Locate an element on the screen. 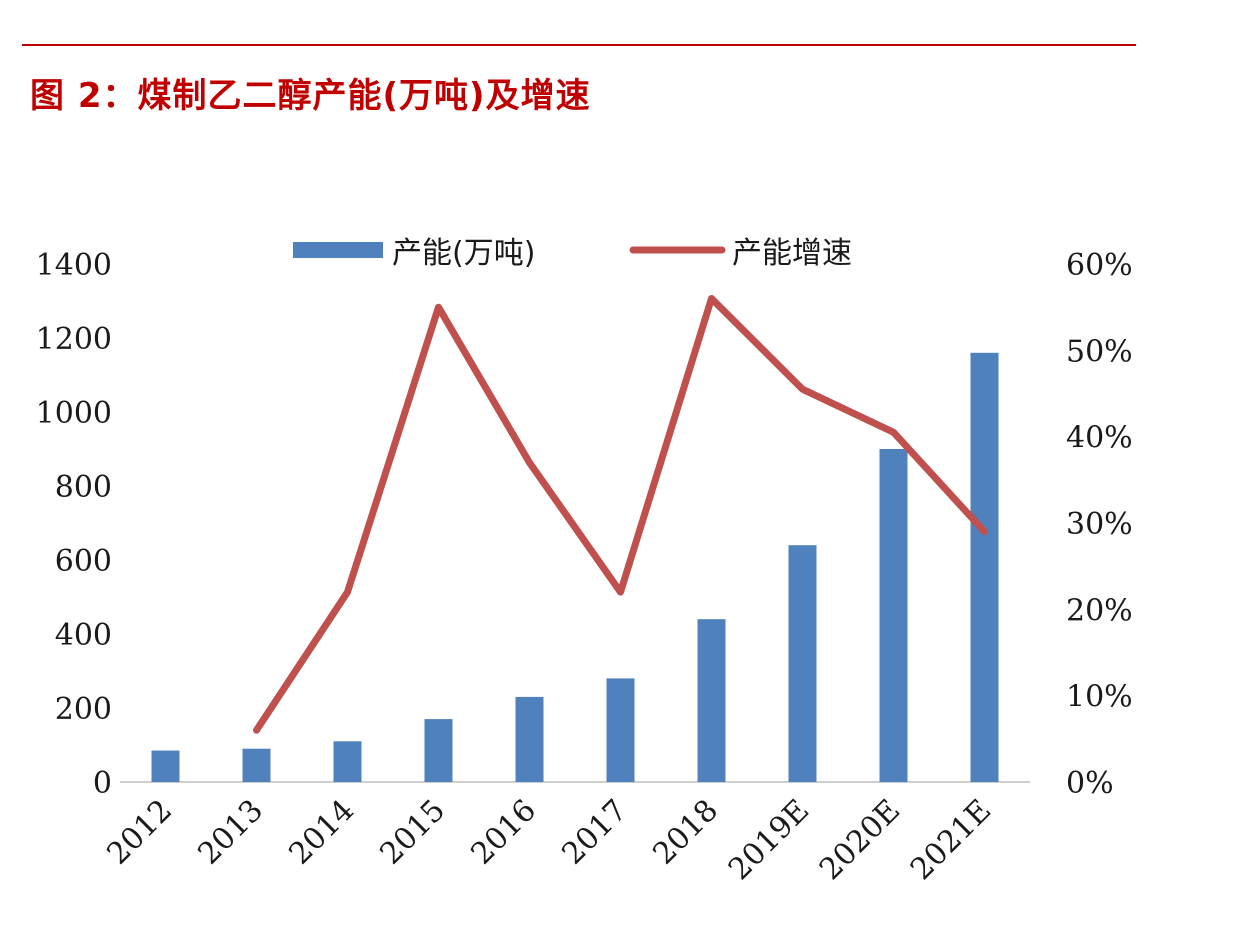 The width and height of the screenshot is (1248, 938). x-label-2012: 2012 is located at coordinates (139, 832).